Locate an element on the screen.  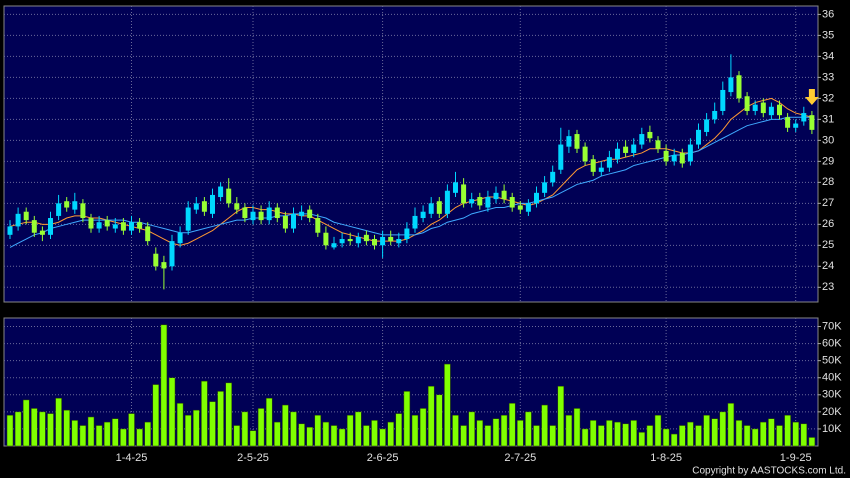
y-tick-label: 50K is located at coordinates (832, 361).